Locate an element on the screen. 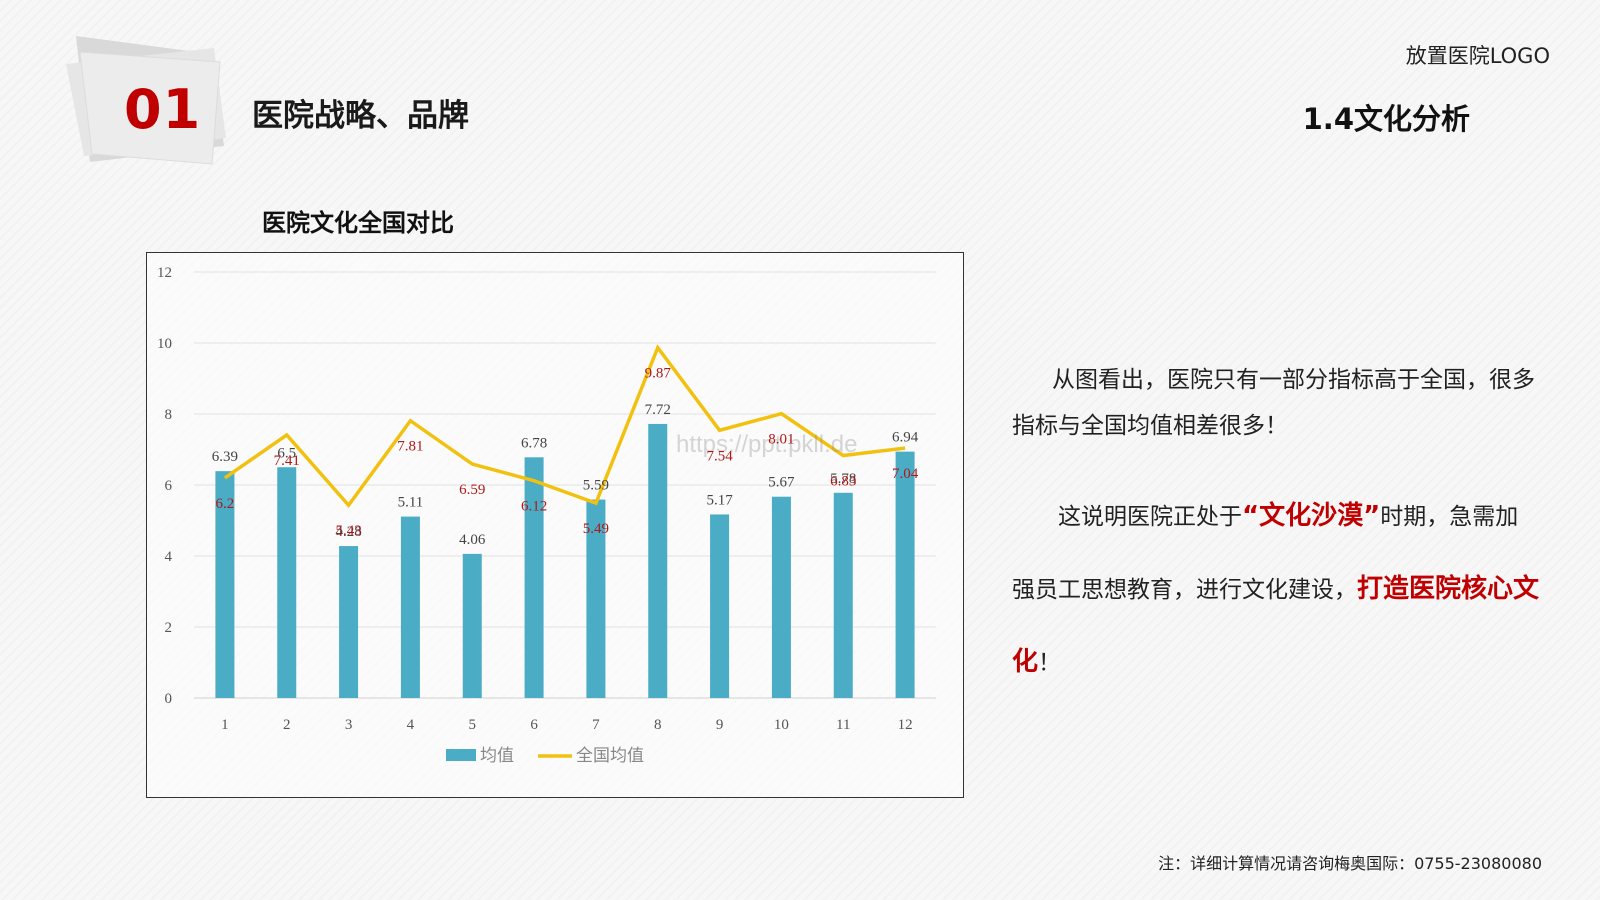 The image size is (1600, 900). x-tick-label: 11 is located at coordinates (843, 725).